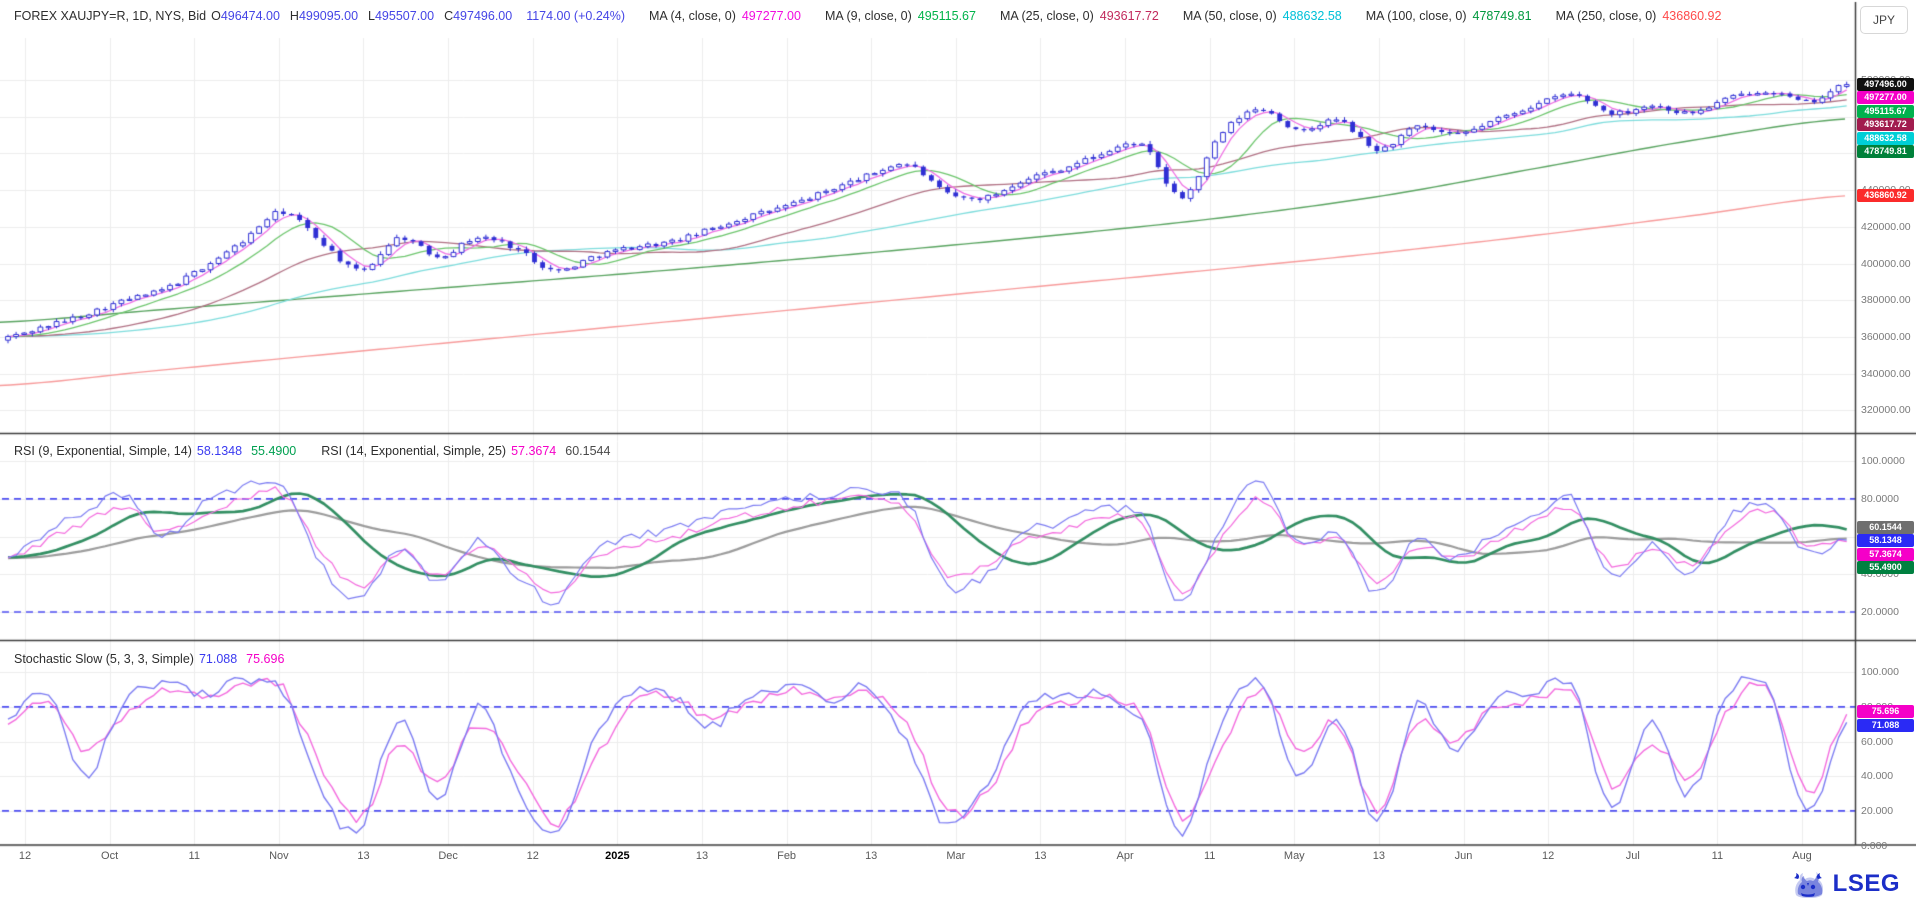 The width and height of the screenshot is (1916, 905). I want to click on ma-legend-value: 488632.58, so click(1312, 16).